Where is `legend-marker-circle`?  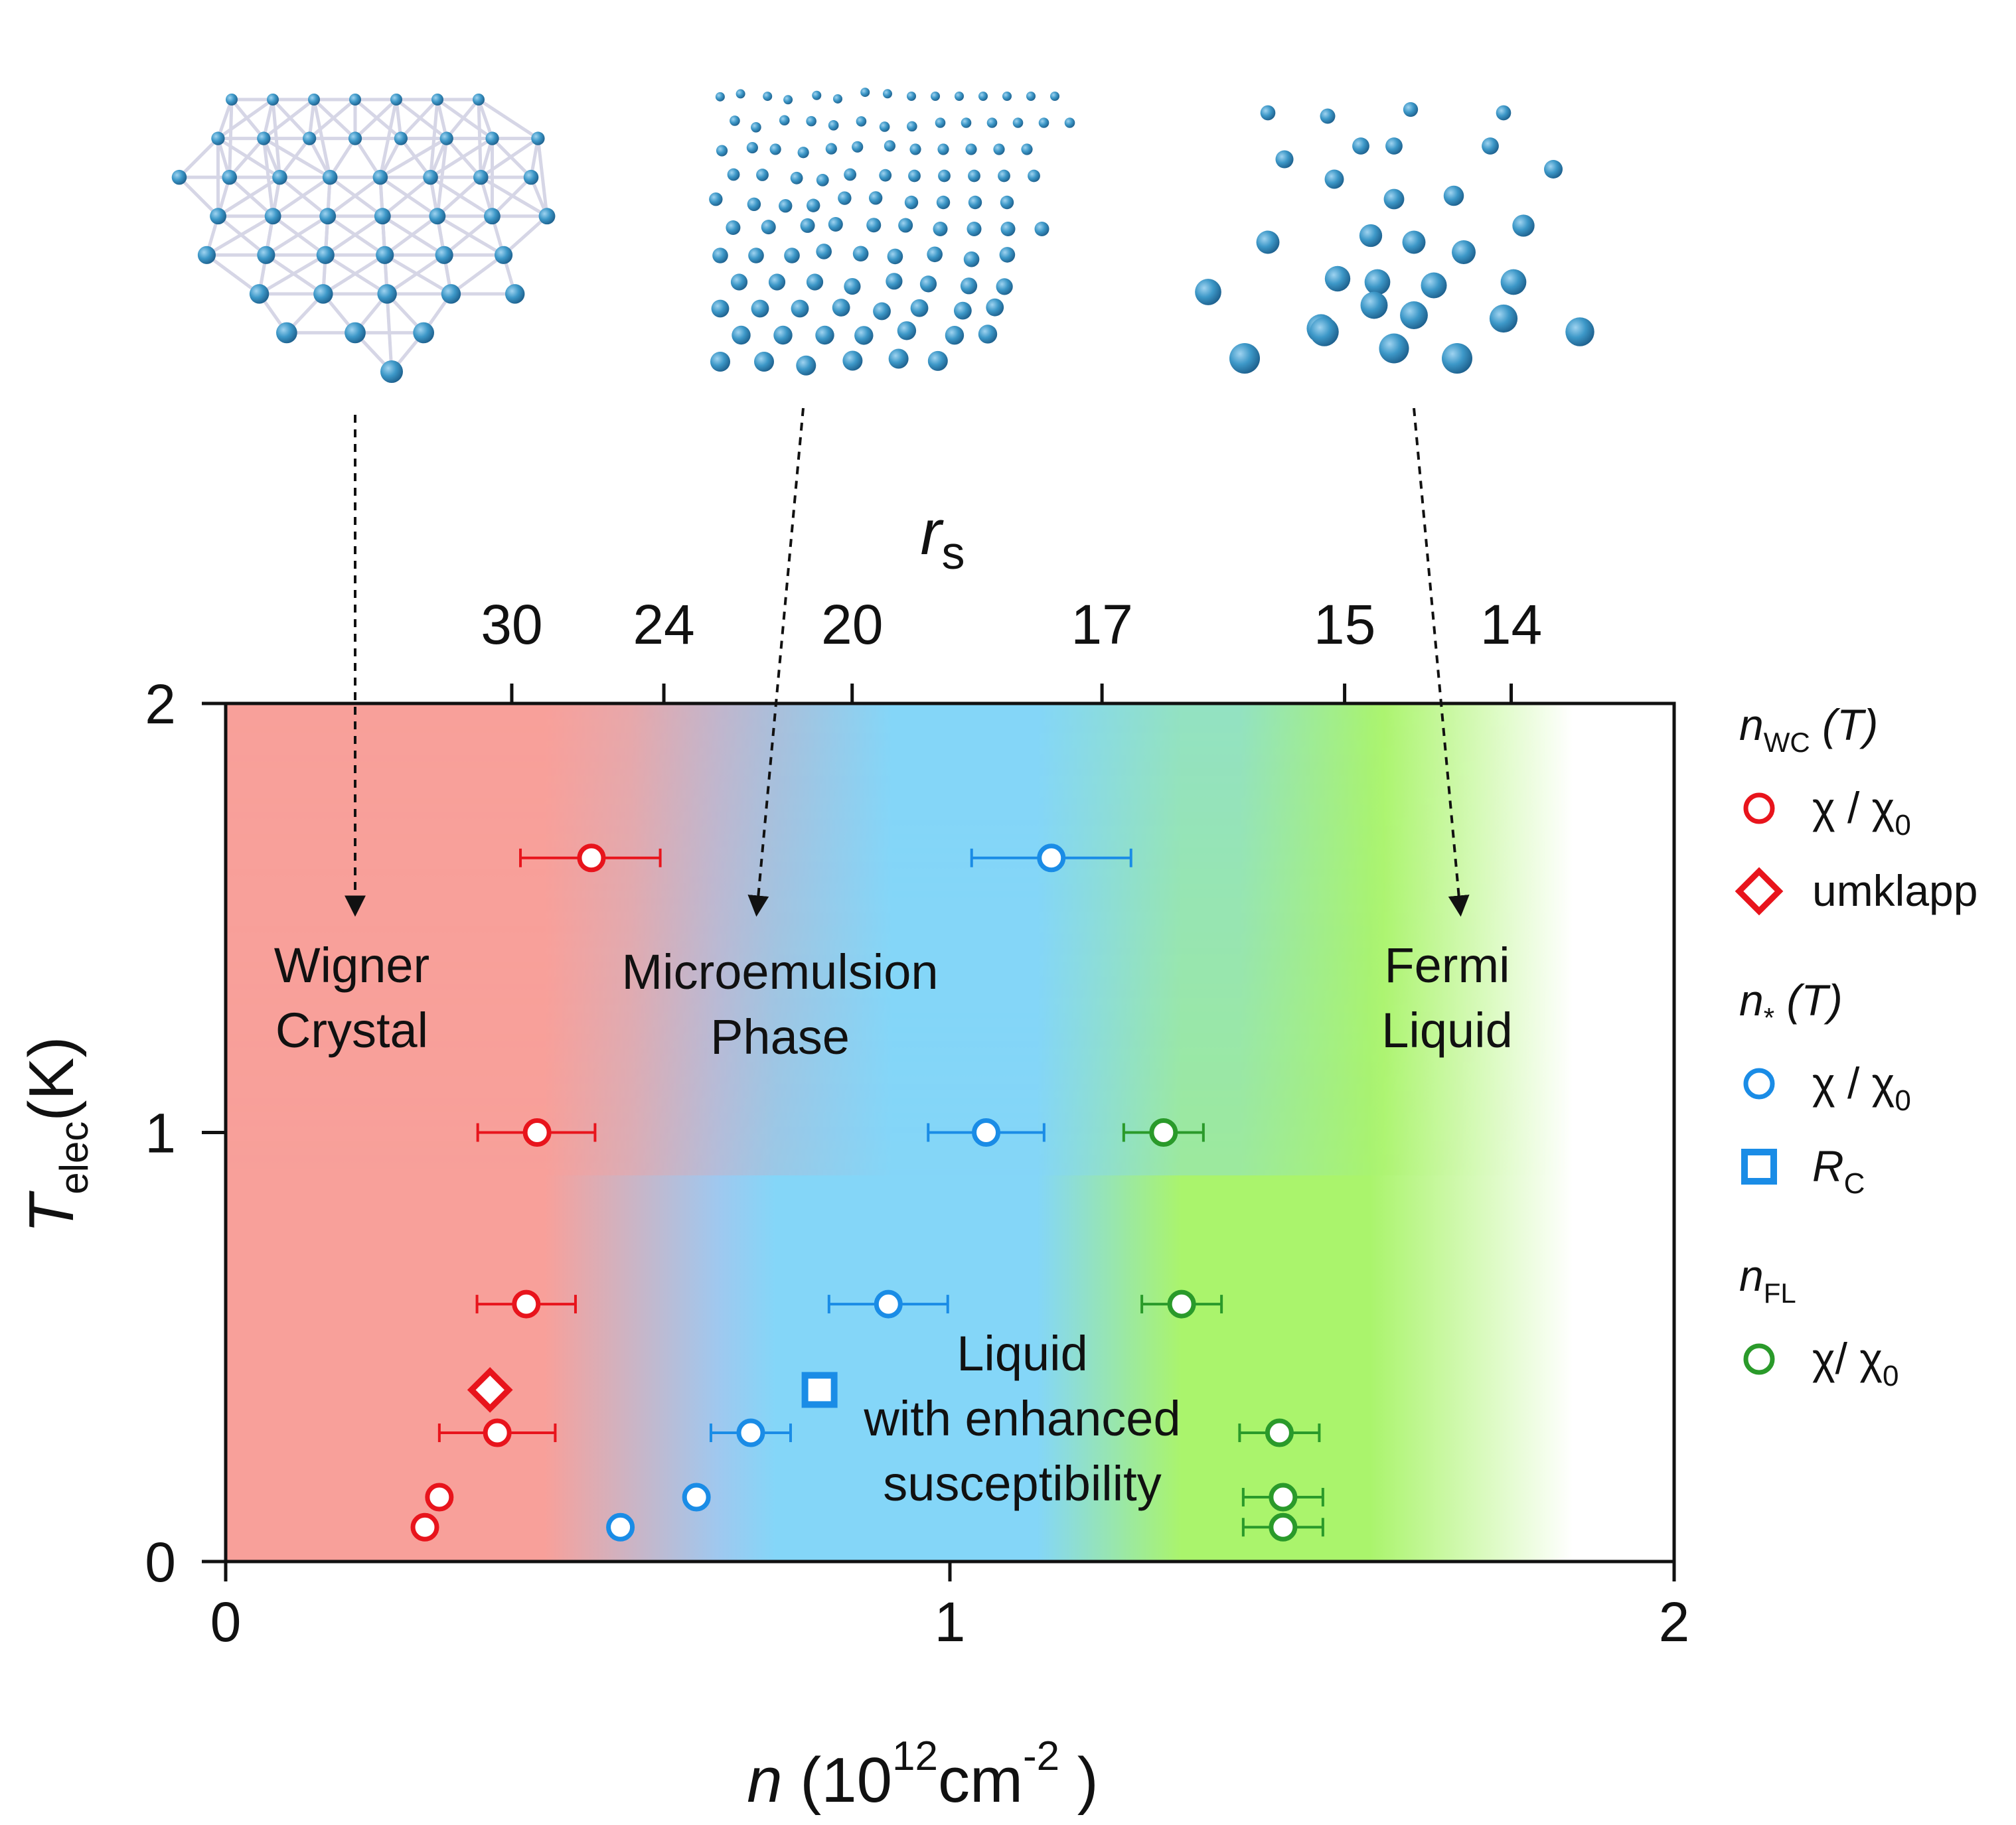 legend-marker-circle is located at coordinates (1759, 1084).